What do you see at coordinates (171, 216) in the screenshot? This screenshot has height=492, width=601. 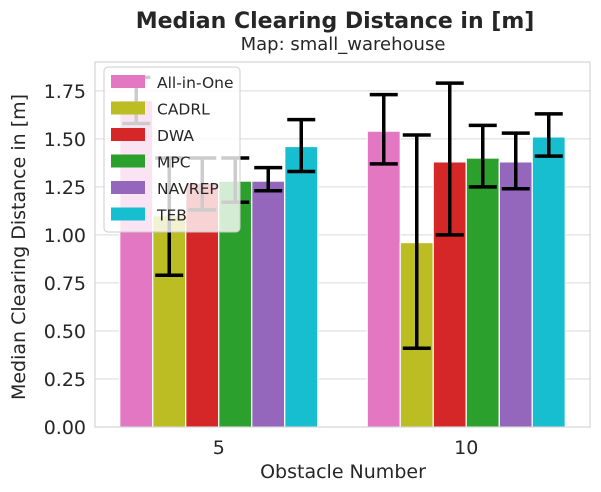 I see `legend-label: TEB` at bounding box center [171, 216].